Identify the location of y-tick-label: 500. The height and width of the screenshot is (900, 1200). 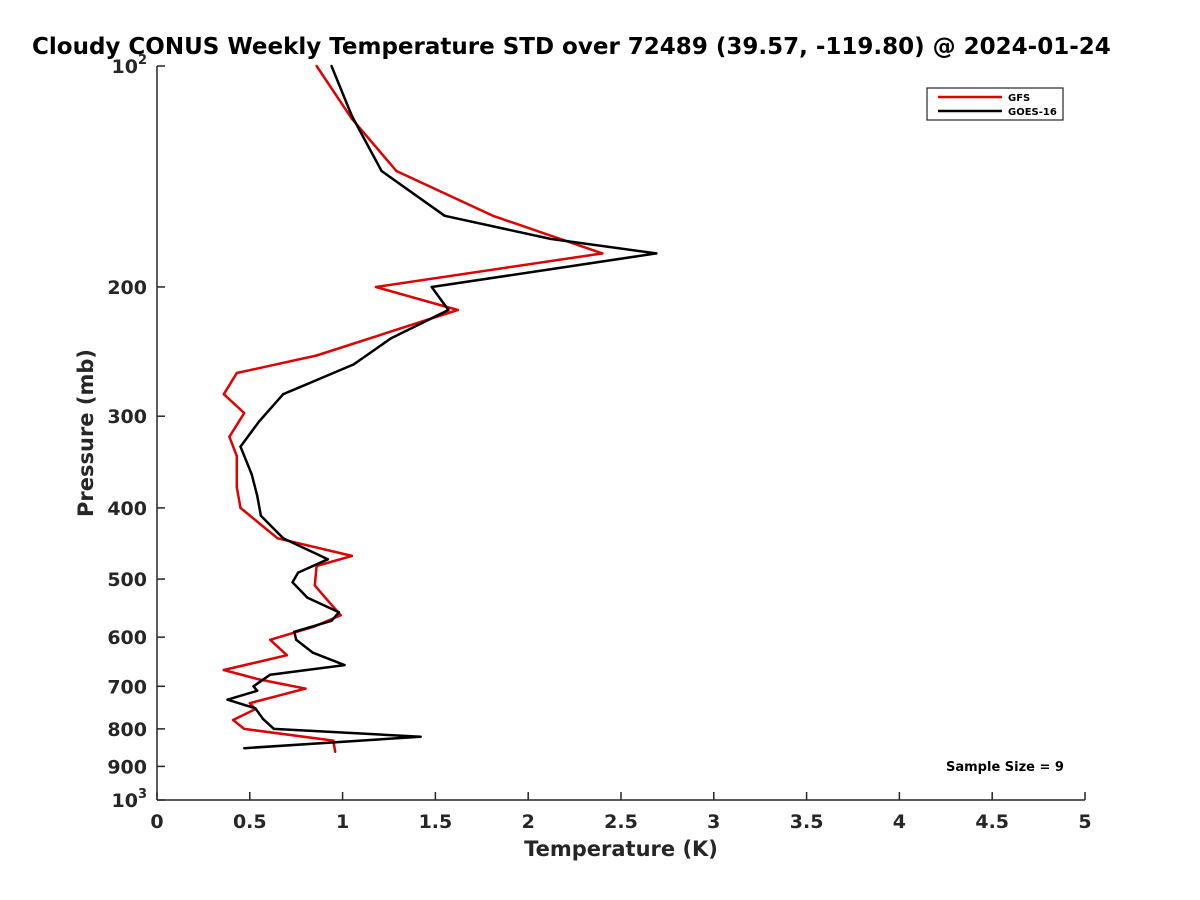
(127, 580).